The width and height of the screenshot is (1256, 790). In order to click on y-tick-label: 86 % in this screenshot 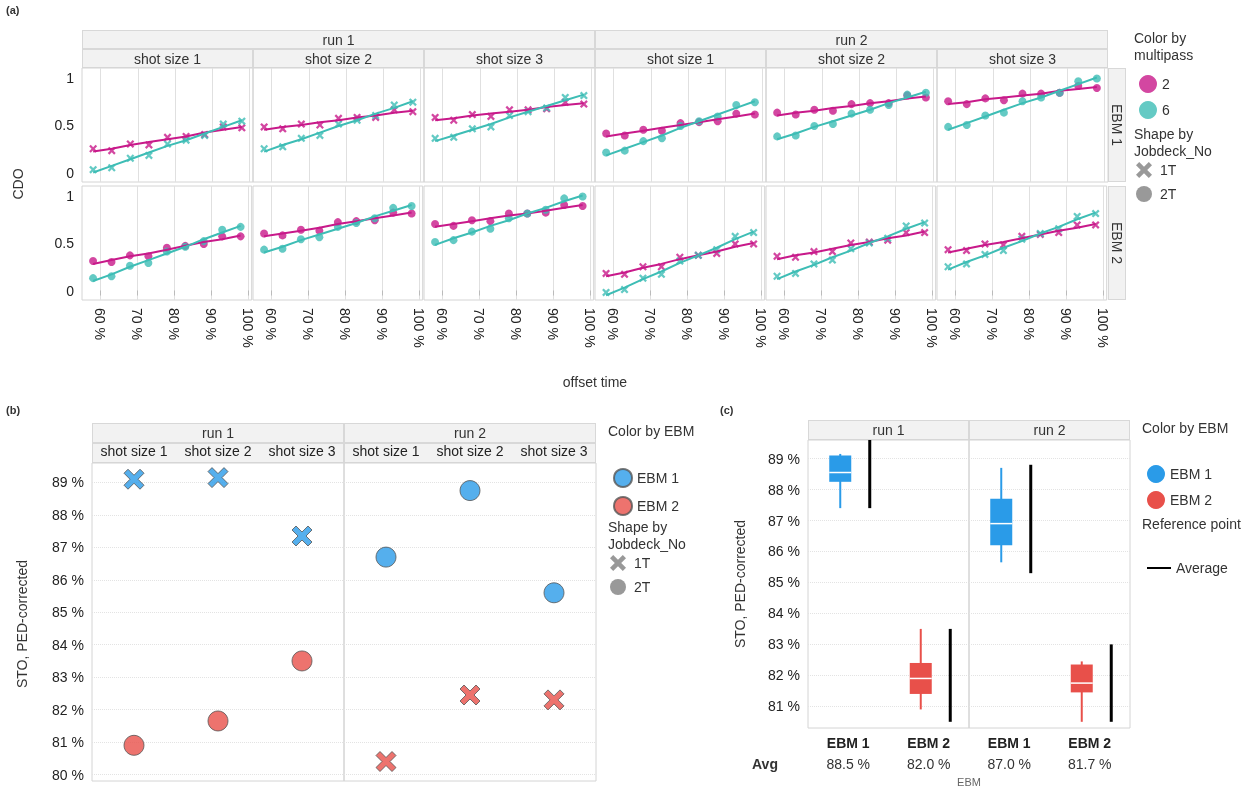, I will do `click(784, 551)`.